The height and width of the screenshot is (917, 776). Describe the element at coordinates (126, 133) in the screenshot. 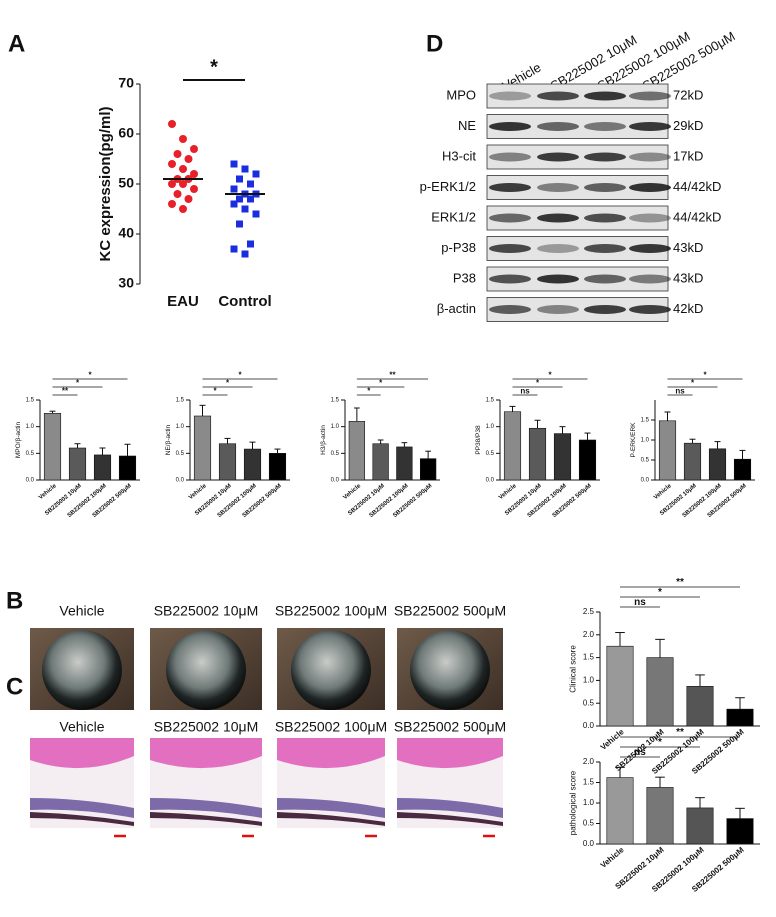

I see `y-tick-label: 60` at that location.